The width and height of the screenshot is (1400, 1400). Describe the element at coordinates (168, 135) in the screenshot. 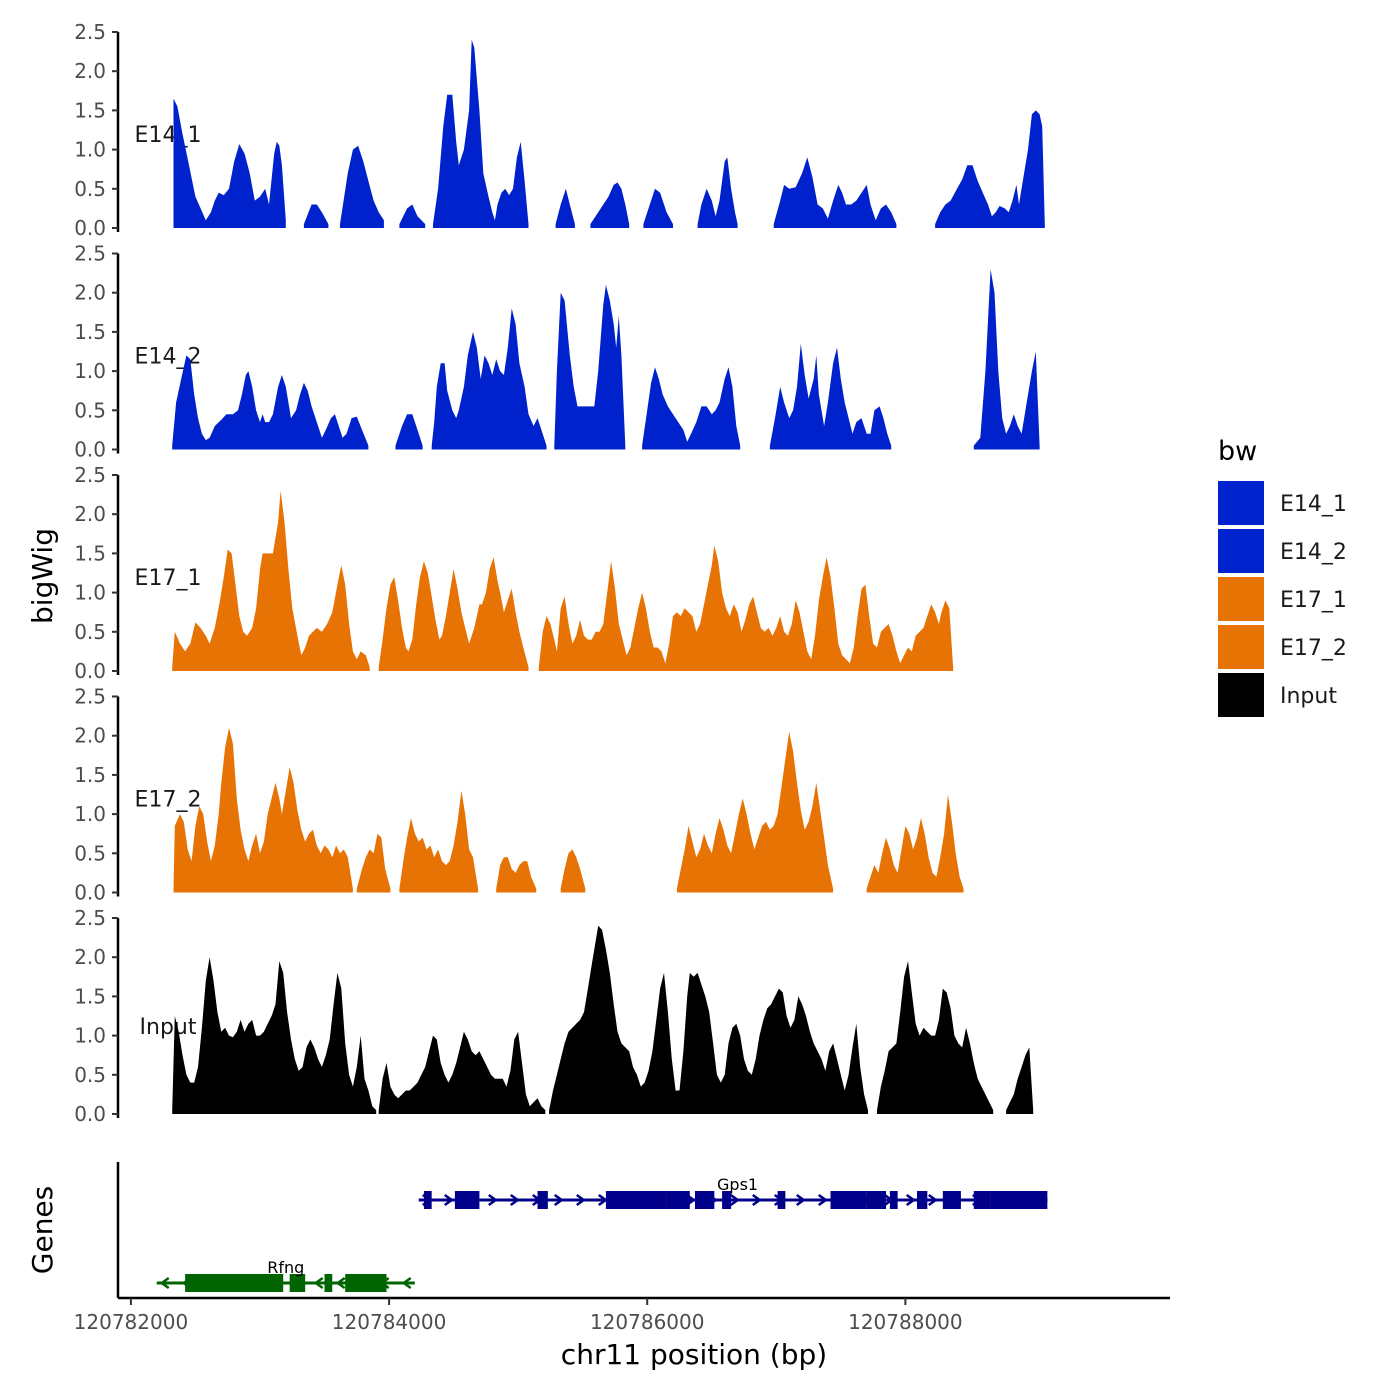

I see `track-label: E14_1` at that location.